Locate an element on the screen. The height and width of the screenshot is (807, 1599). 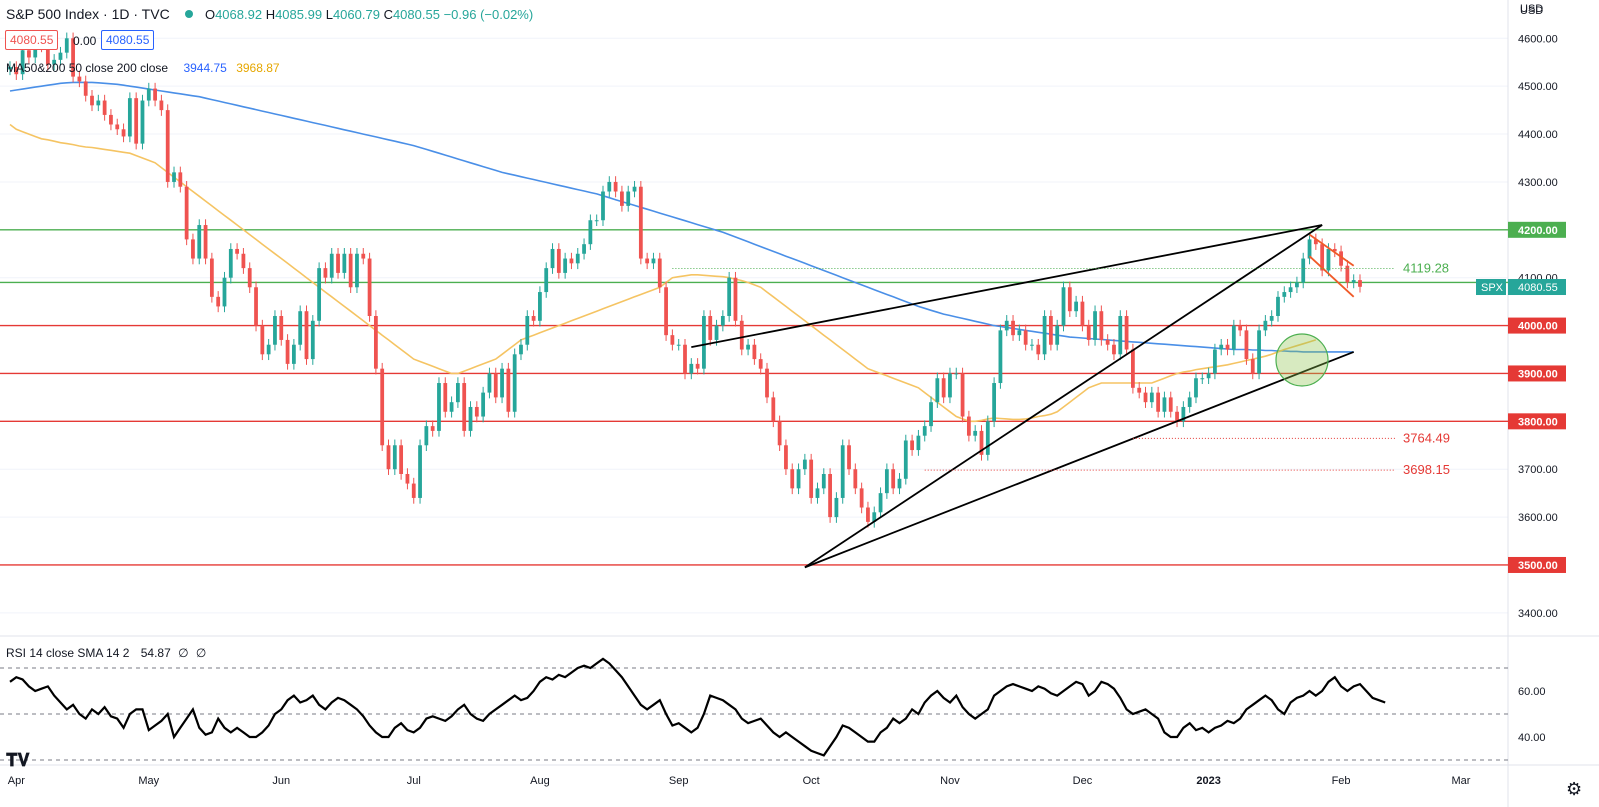
price-tick-label: 3700.00 is located at coordinates (1538, 470).